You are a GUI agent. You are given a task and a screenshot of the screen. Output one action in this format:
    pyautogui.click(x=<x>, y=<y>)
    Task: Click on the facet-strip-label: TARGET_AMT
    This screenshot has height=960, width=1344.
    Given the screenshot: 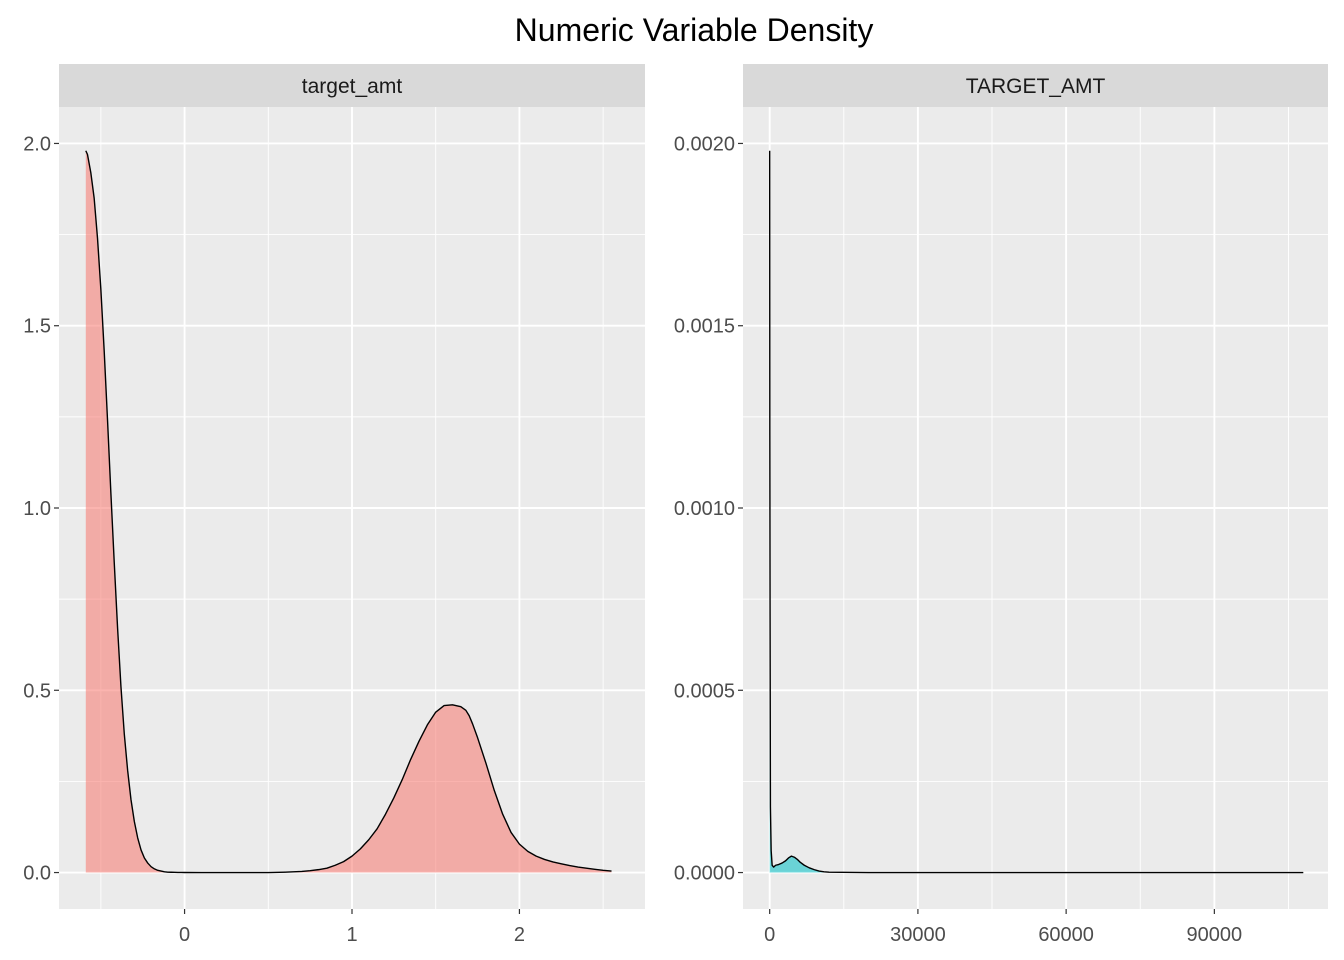 What is the action you would take?
    pyautogui.click(x=1036, y=86)
    